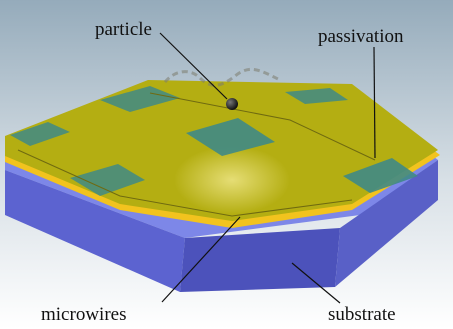 This screenshot has height=329, width=453. What do you see at coordinates (232, 104) in the screenshot?
I see `particle-ball` at bounding box center [232, 104].